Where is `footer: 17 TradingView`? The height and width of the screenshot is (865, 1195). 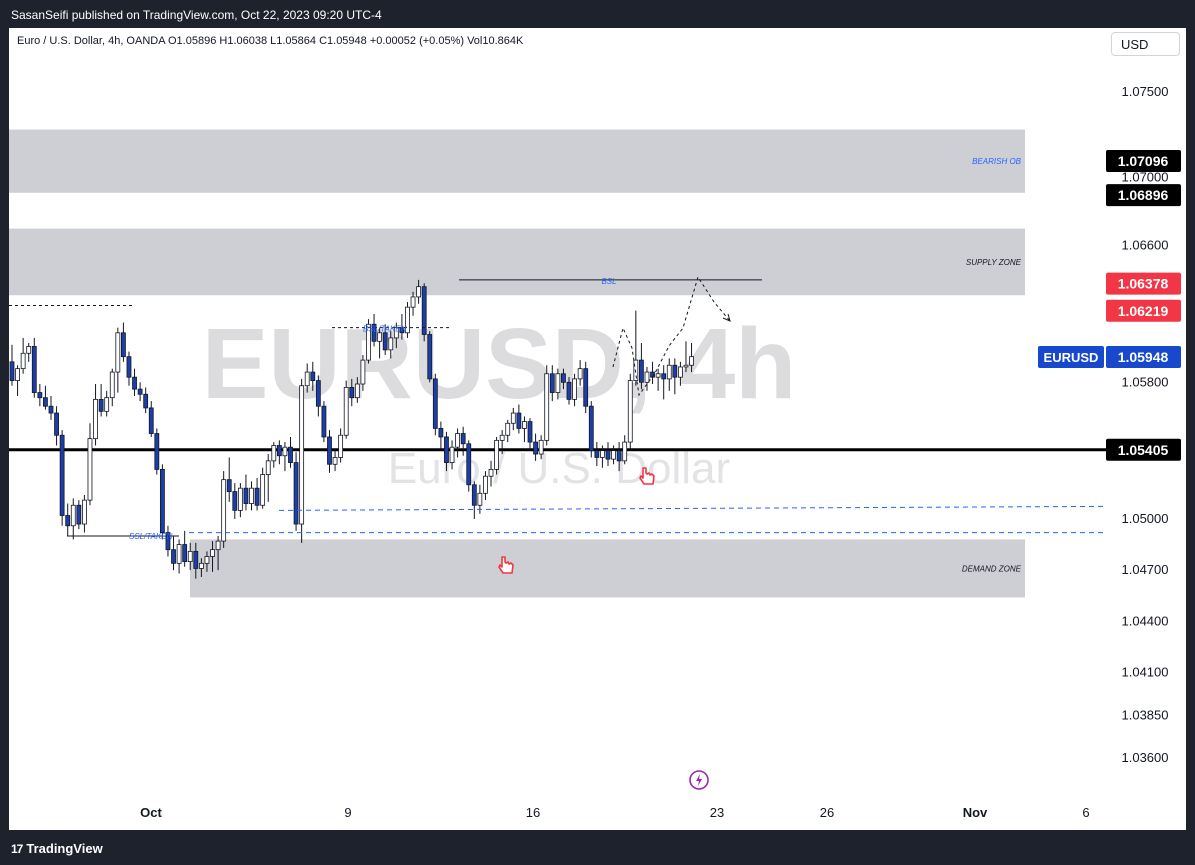
footer: 17 TradingView is located at coordinates (597, 847).